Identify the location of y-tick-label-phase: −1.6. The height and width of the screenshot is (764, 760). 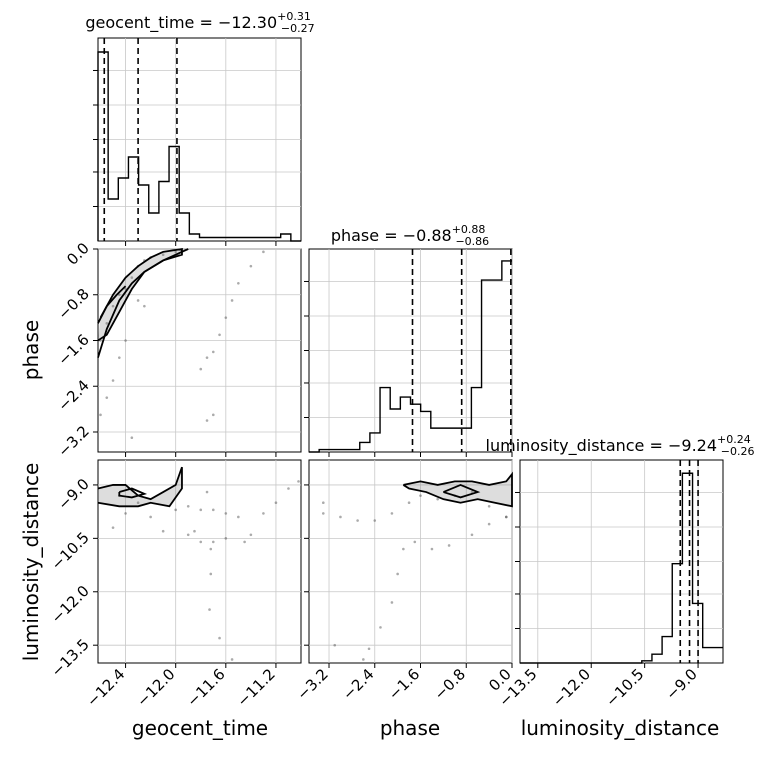
(73, 350).